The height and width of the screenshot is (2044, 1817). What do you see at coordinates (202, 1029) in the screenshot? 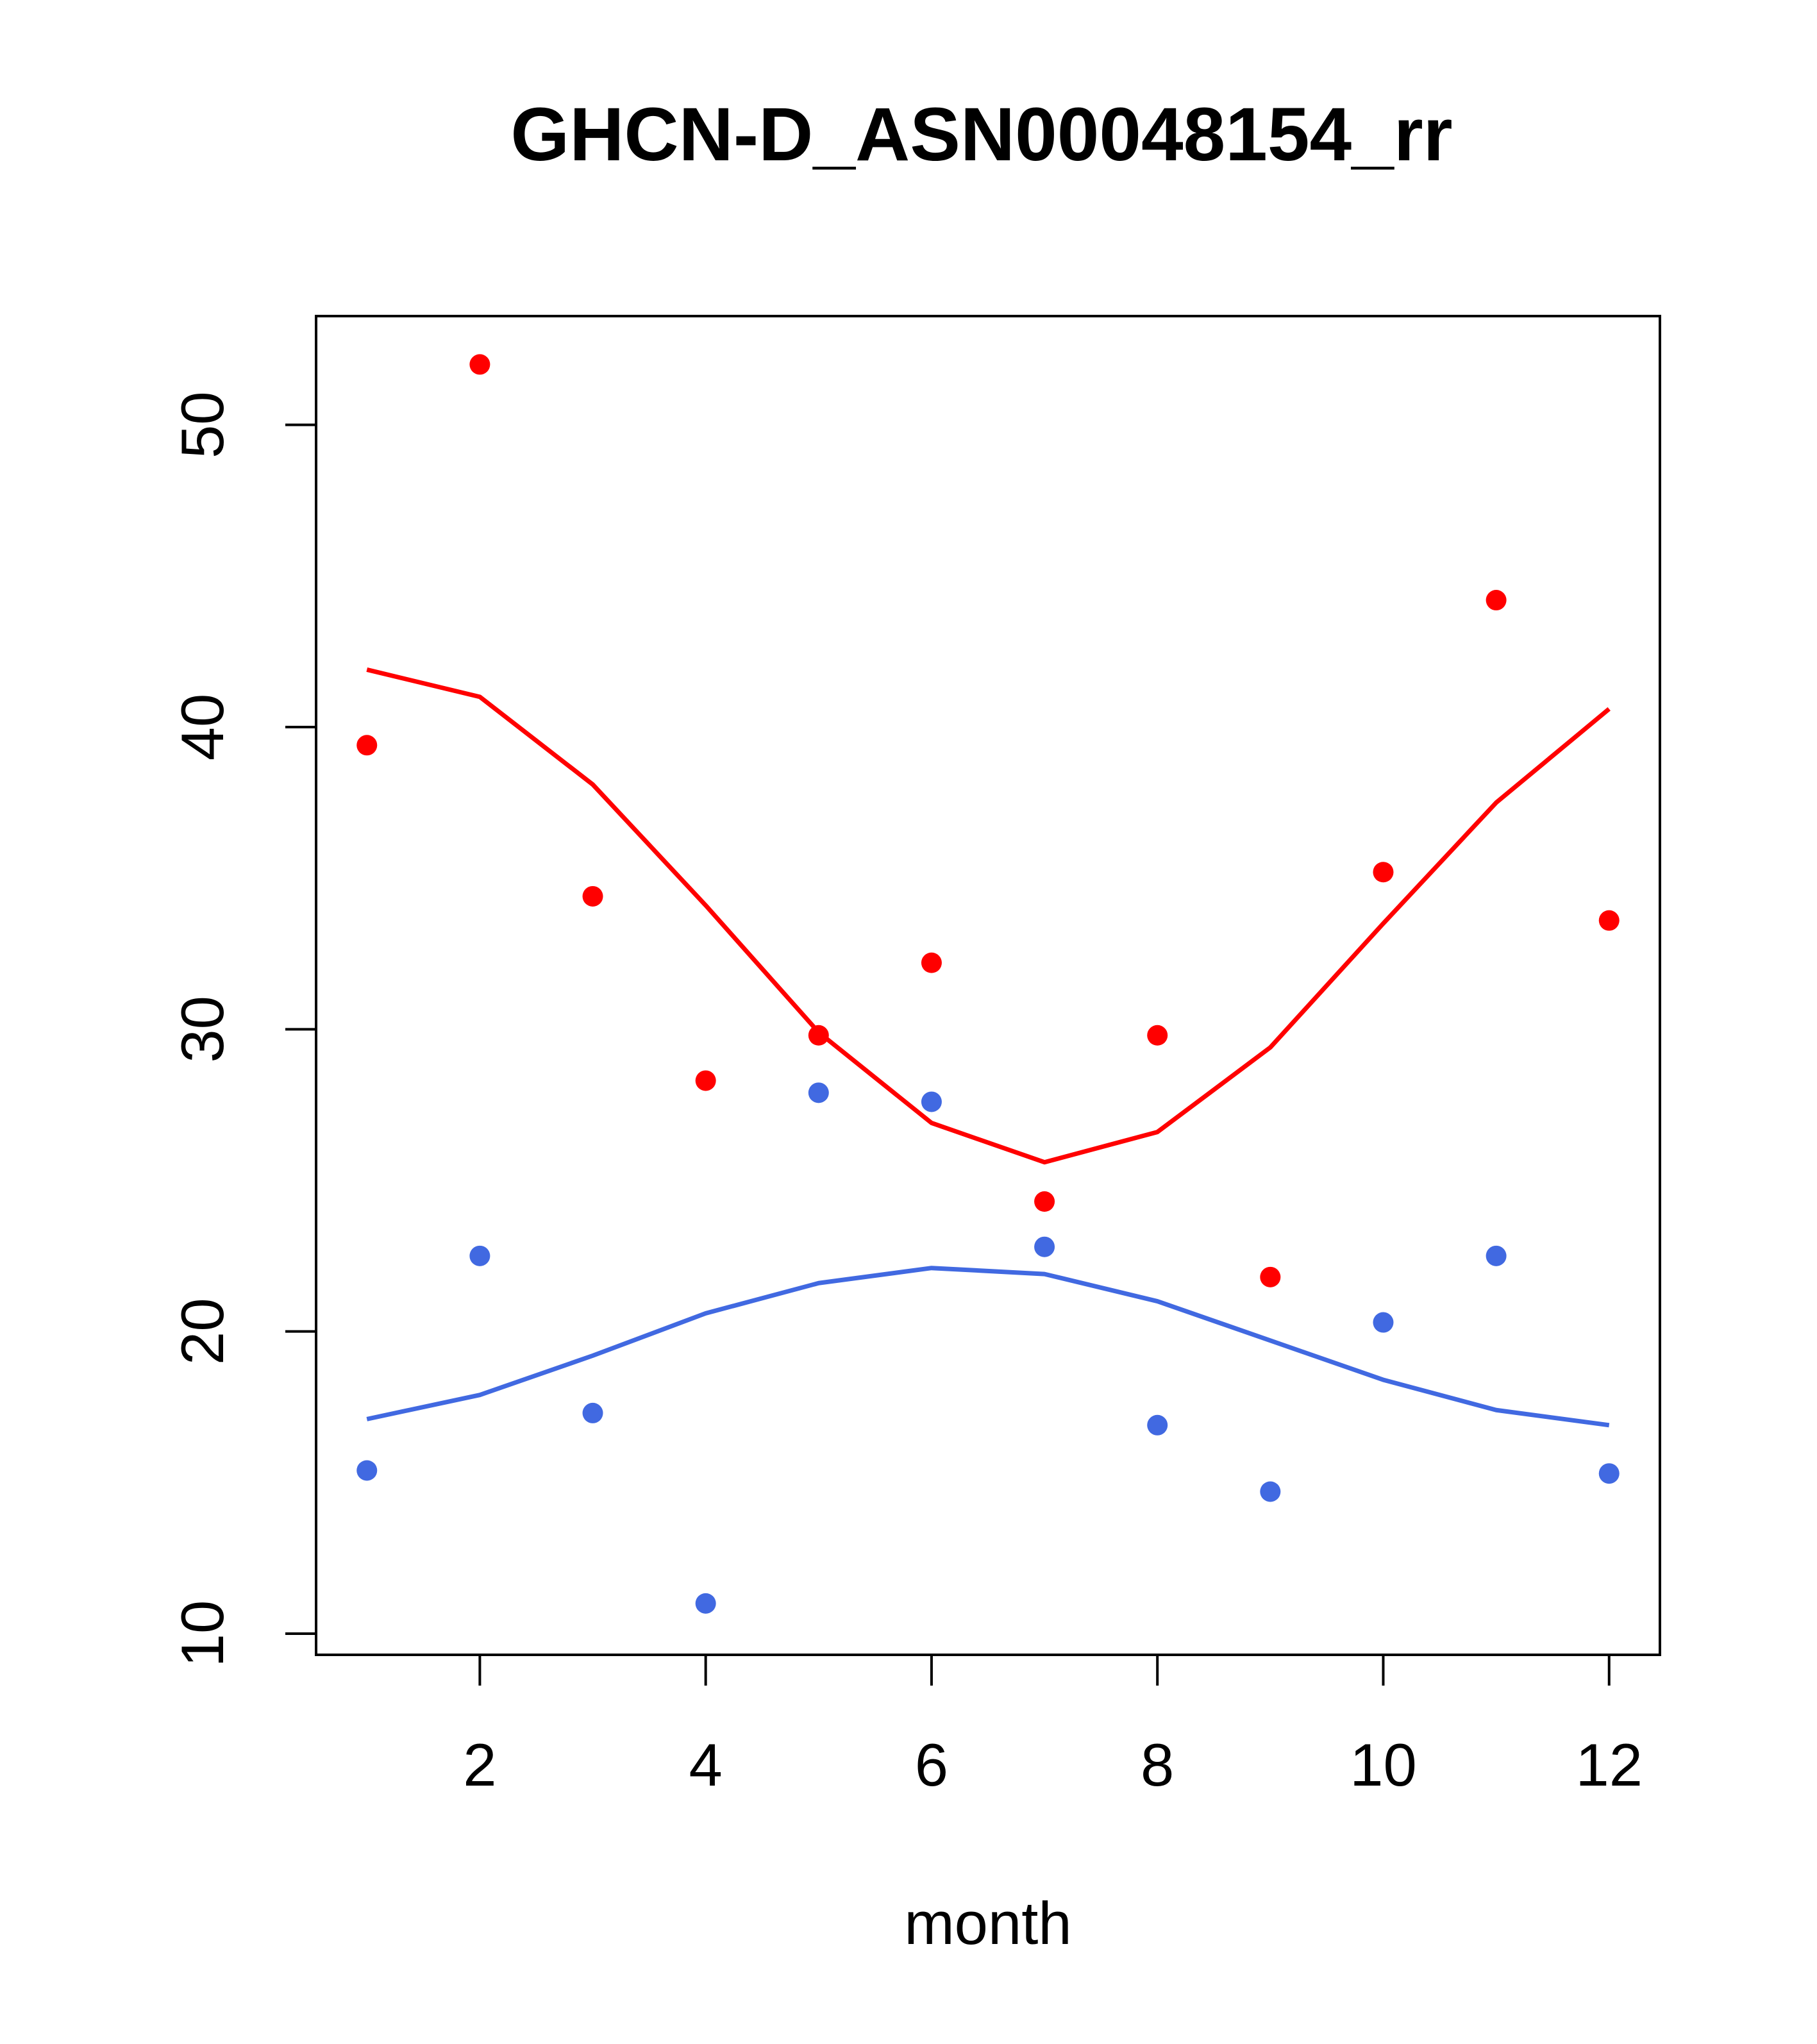
I see `y-tick-label: 30` at bounding box center [202, 1029].